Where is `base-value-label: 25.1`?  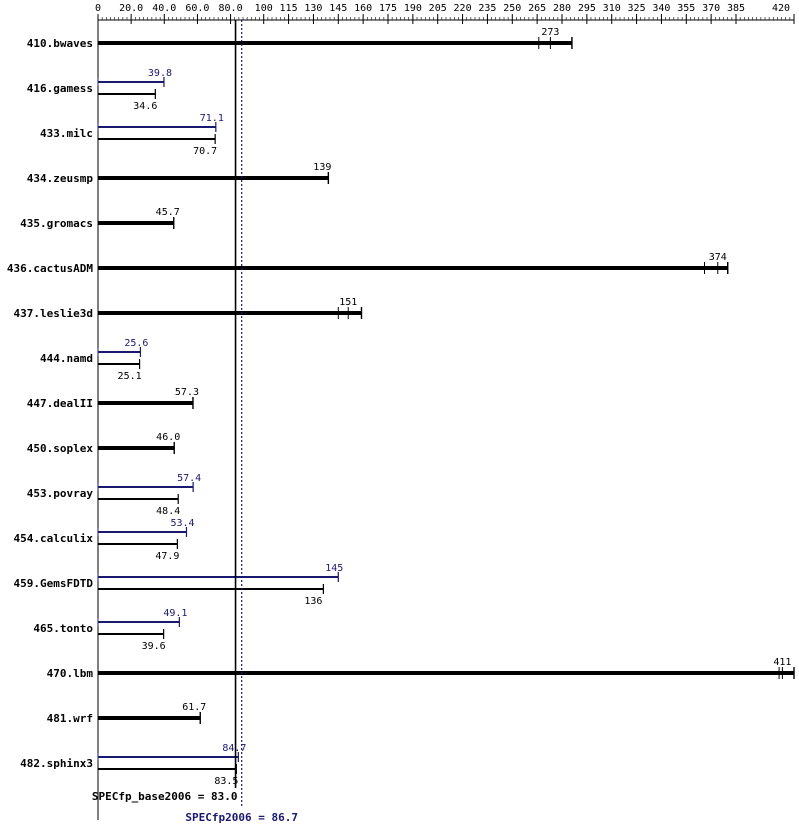 base-value-label: 25.1 is located at coordinates (130, 376).